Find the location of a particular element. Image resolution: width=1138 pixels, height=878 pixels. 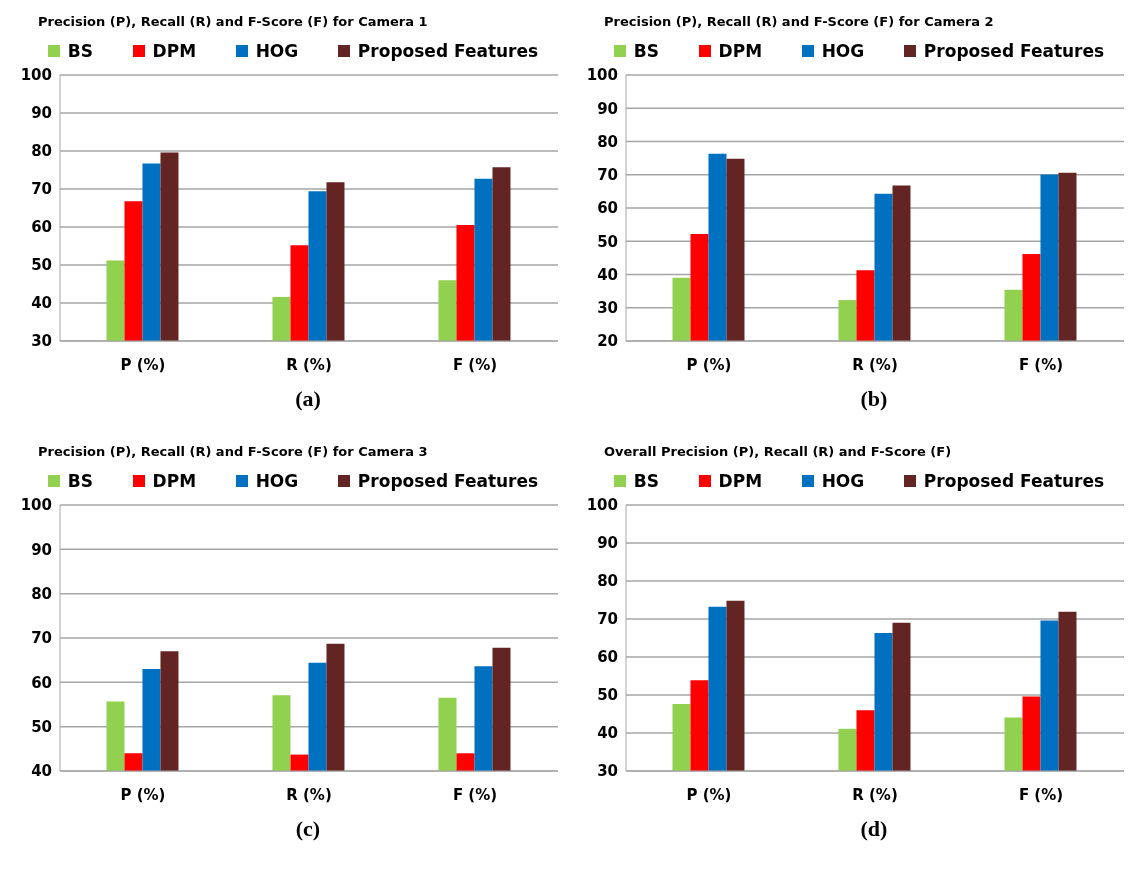

chart-title: Precision (P), Recall (R) and F-Score (F) for Camera 2 is located at coordinates (799, 22).